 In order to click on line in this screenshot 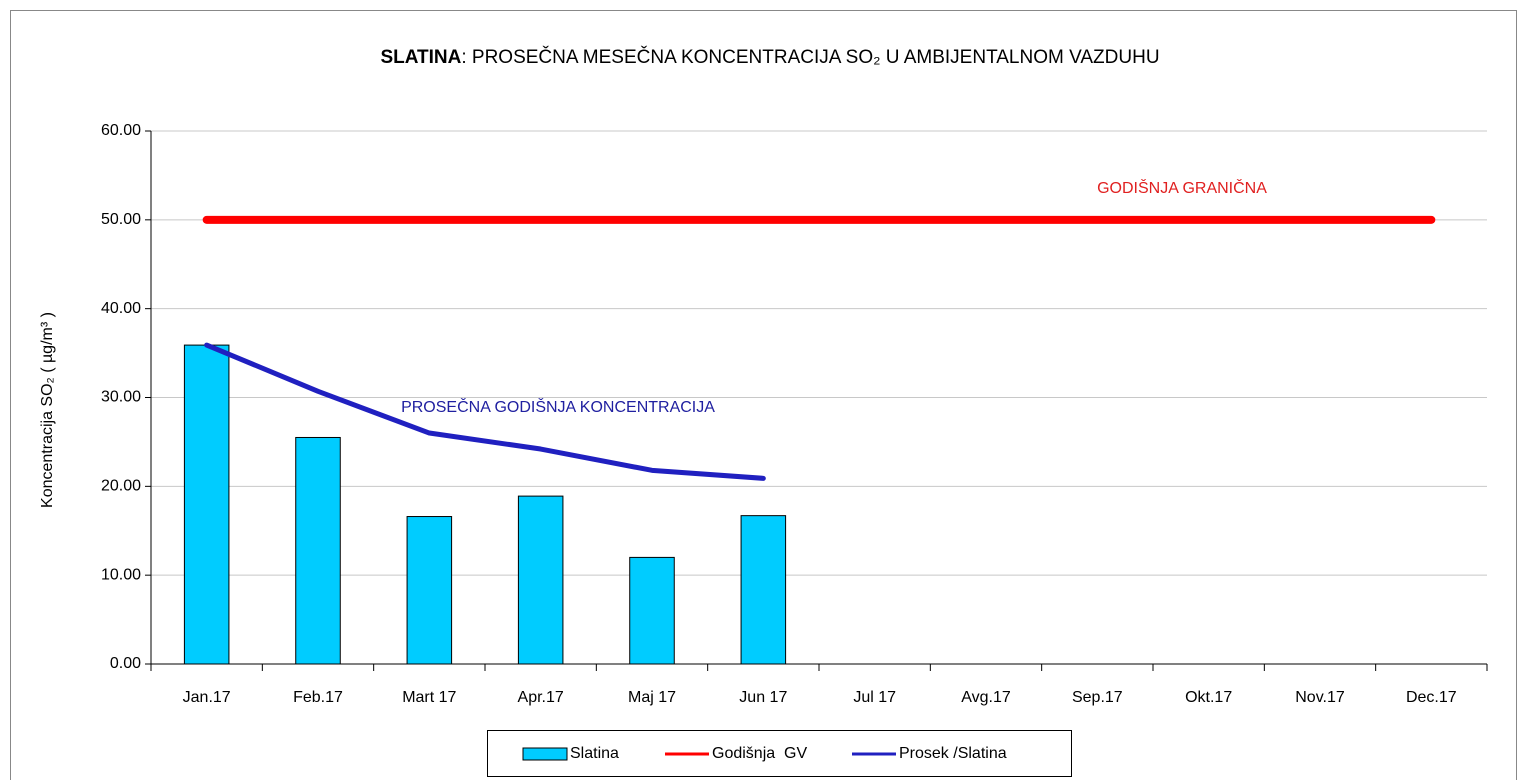, I will do `click(485, 411)`.